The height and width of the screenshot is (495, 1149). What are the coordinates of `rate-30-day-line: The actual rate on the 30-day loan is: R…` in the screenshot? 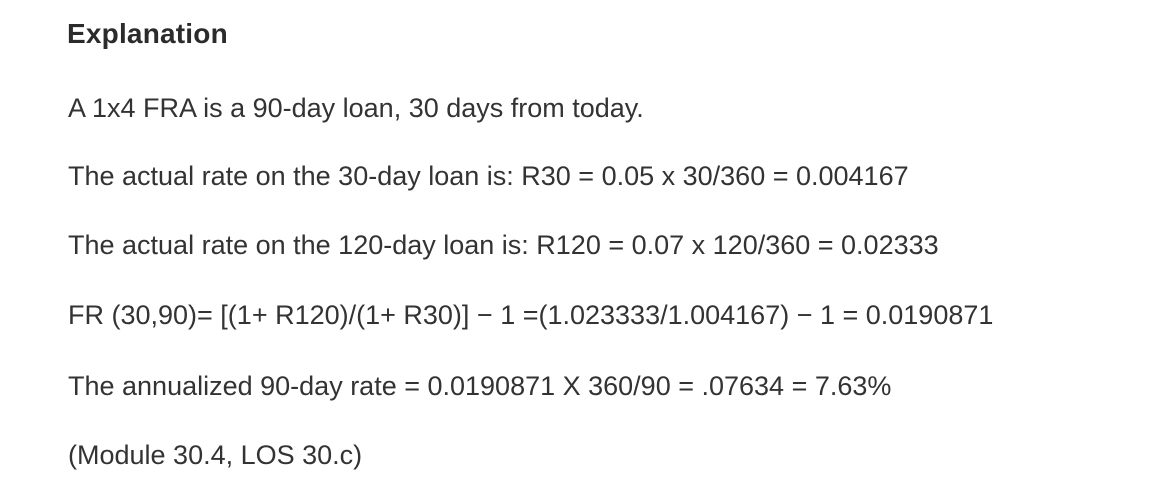 It's located at (488, 176).